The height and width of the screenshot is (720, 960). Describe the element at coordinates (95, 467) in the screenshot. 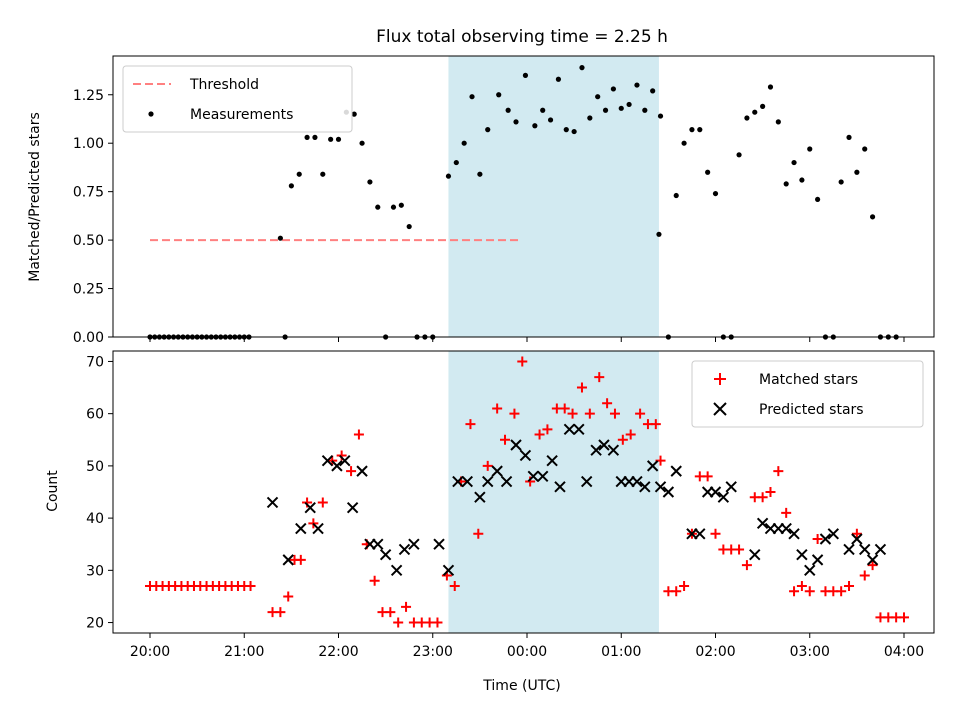

I see `y-tick-label: 50` at that location.